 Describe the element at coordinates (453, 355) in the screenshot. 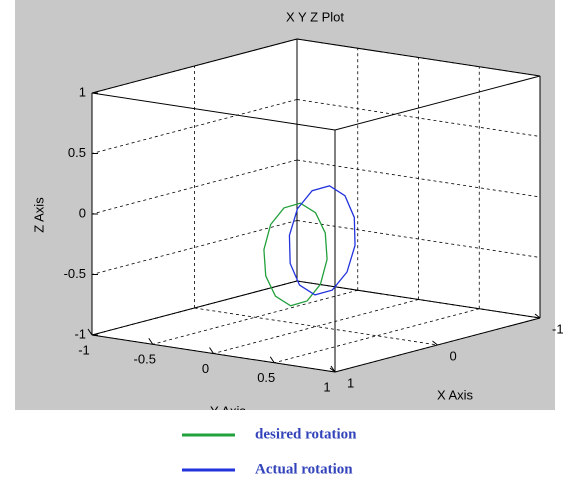

I see `x-tick-label: 0` at that location.